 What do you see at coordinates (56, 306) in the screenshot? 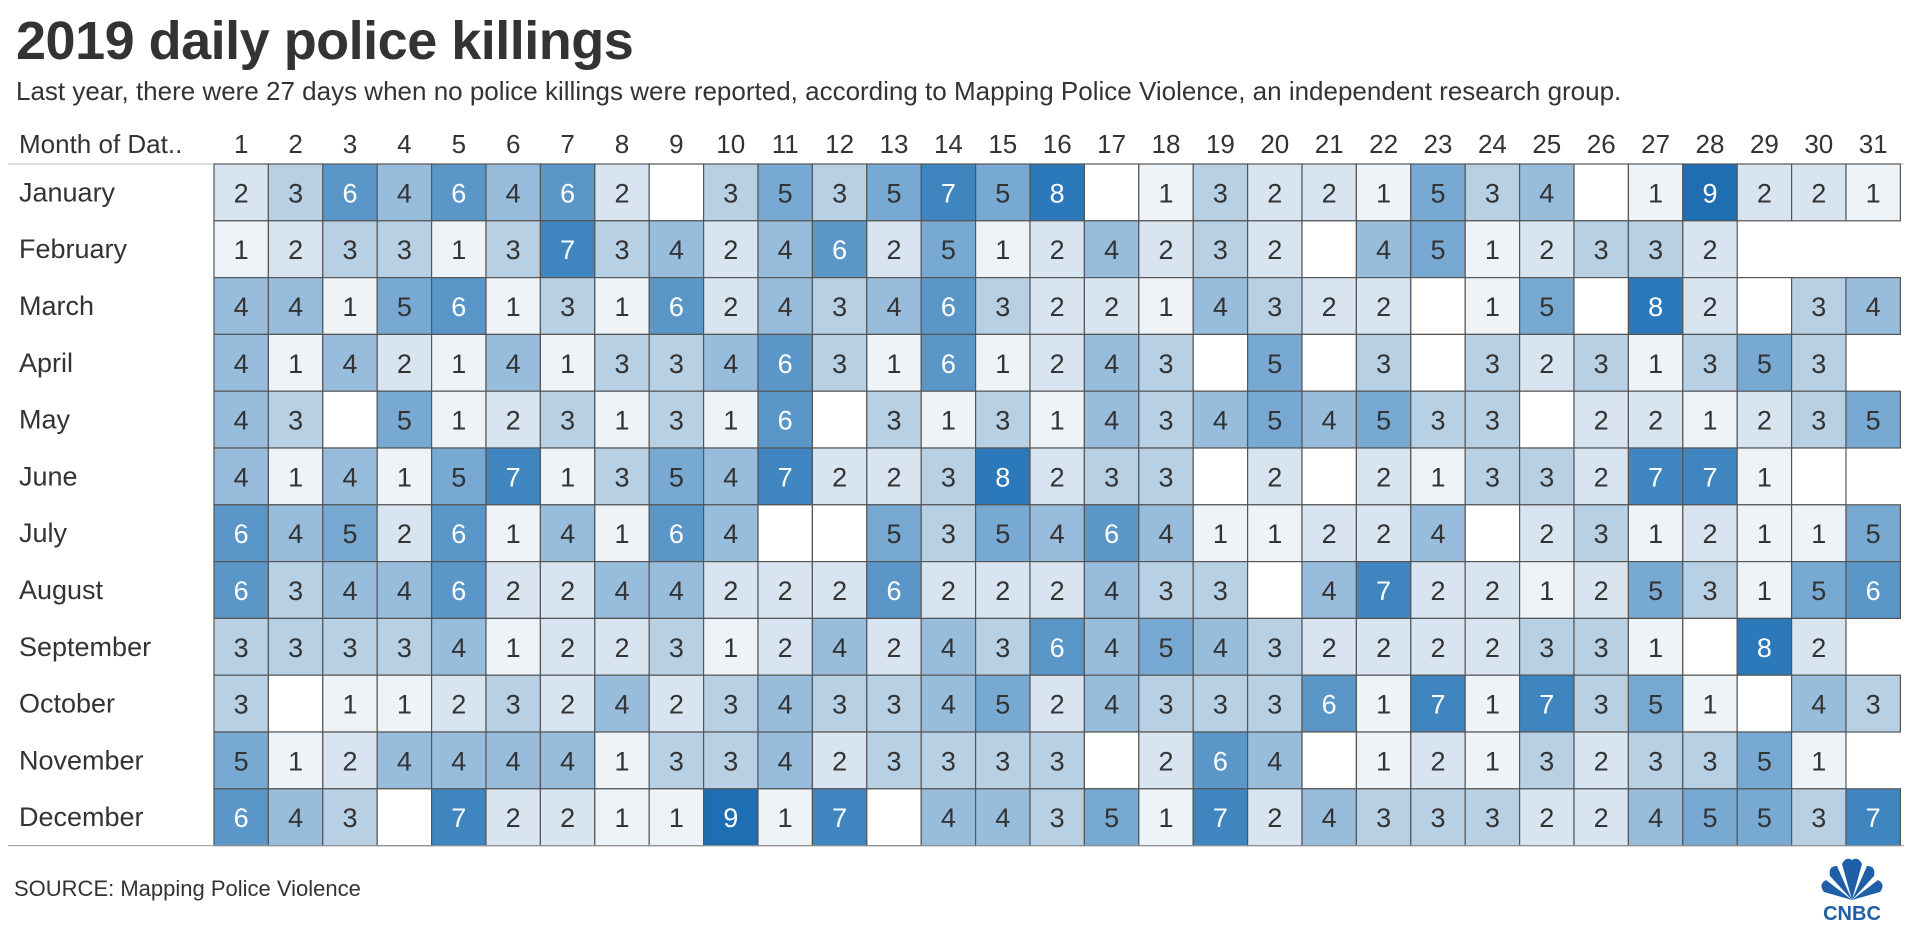
I see `month-label: March` at bounding box center [56, 306].